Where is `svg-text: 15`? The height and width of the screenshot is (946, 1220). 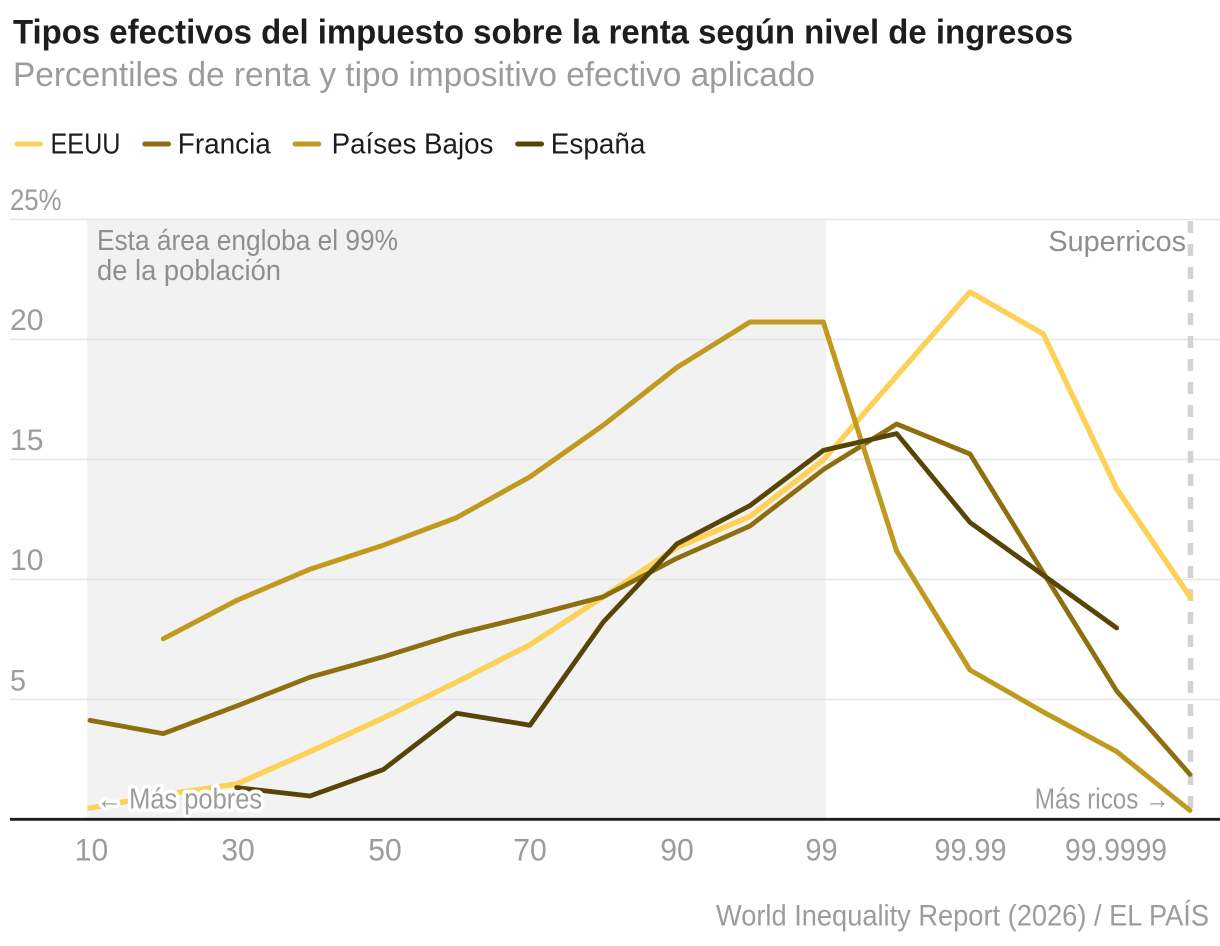
svg-text: 15 is located at coordinates (27, 440).